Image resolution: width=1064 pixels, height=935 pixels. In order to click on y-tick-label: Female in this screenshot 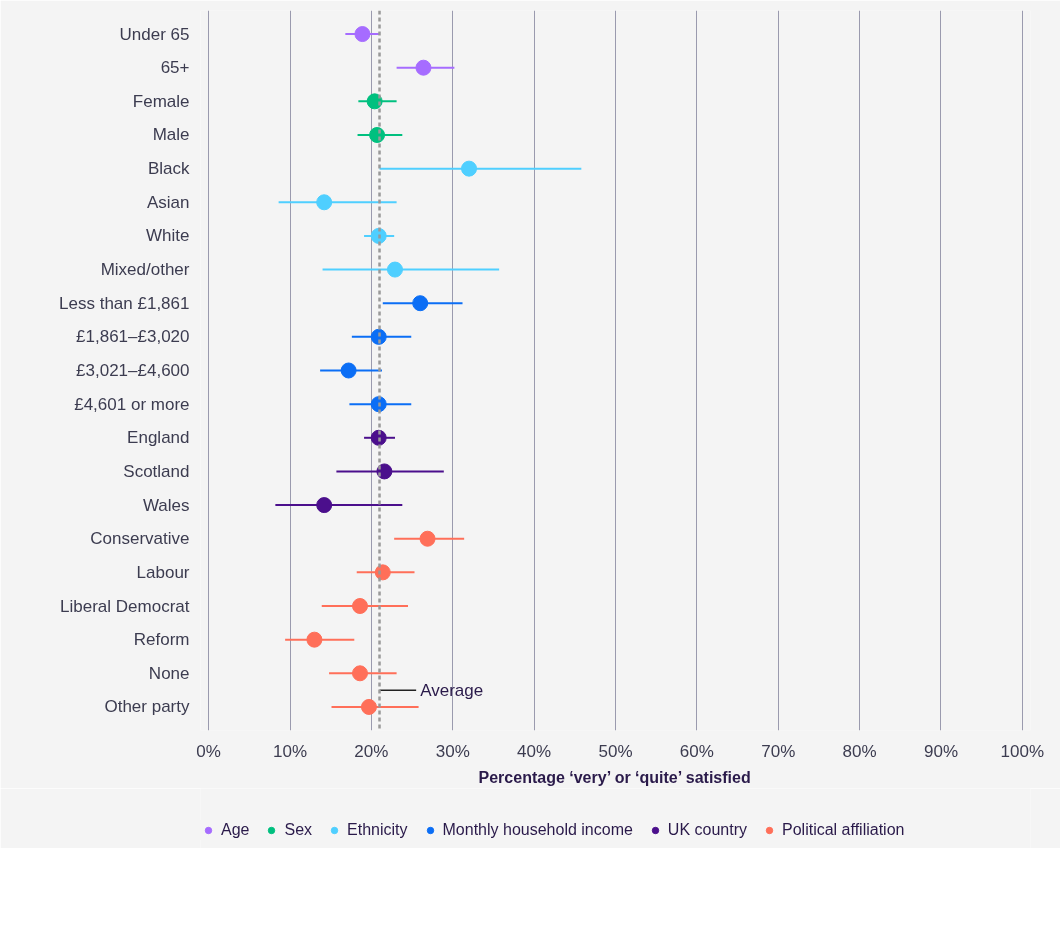, I will do `click(161, 101)`.